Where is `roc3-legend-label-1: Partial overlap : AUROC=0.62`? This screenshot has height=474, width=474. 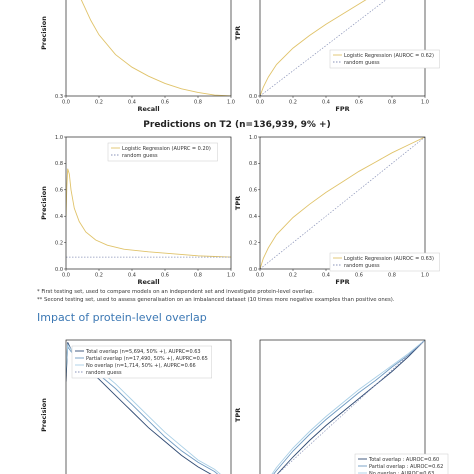 roc3-legend-label-1: Partial overlap : AUROC=0.62 is located at coordinates (406, 467).